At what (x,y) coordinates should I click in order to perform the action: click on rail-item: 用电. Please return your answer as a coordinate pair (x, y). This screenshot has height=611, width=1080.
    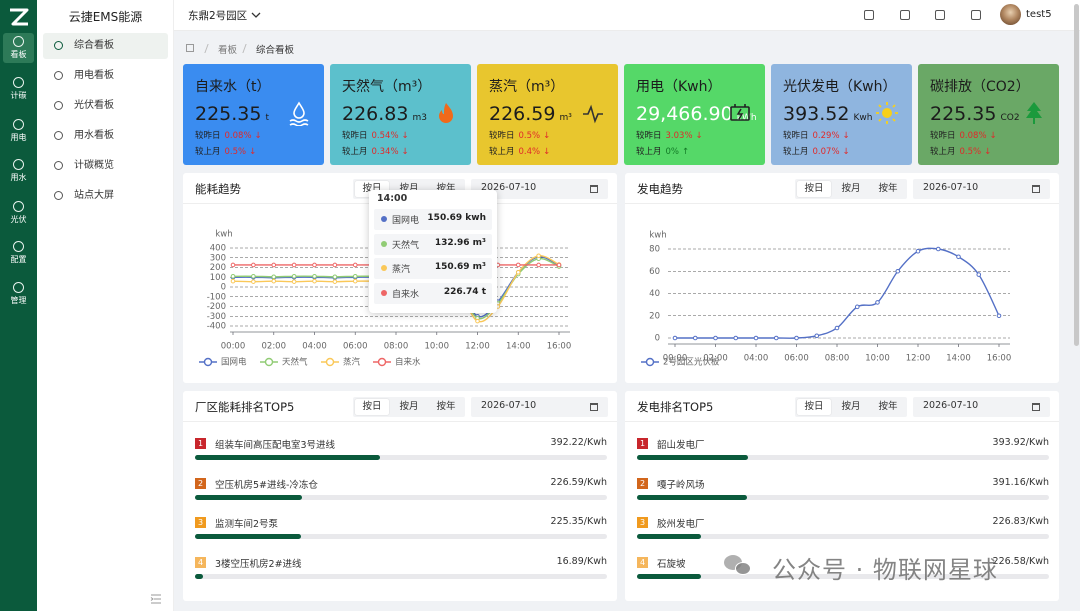
    Looking at the image, I should click on (18, 131).